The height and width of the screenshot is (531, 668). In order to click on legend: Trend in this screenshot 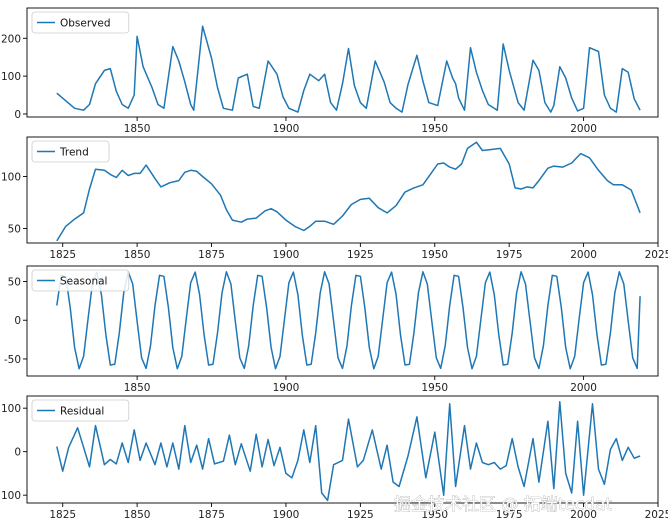, I will do `click(70, 151)`.